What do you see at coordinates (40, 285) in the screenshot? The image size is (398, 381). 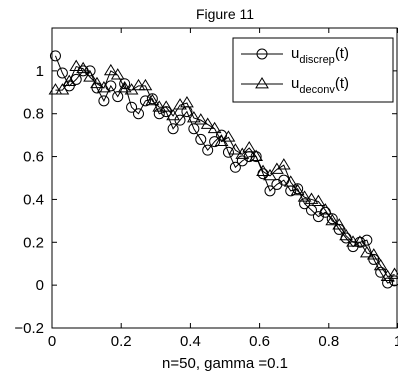 I see `y-tick-label: 0` at bounding box center [40, 285].